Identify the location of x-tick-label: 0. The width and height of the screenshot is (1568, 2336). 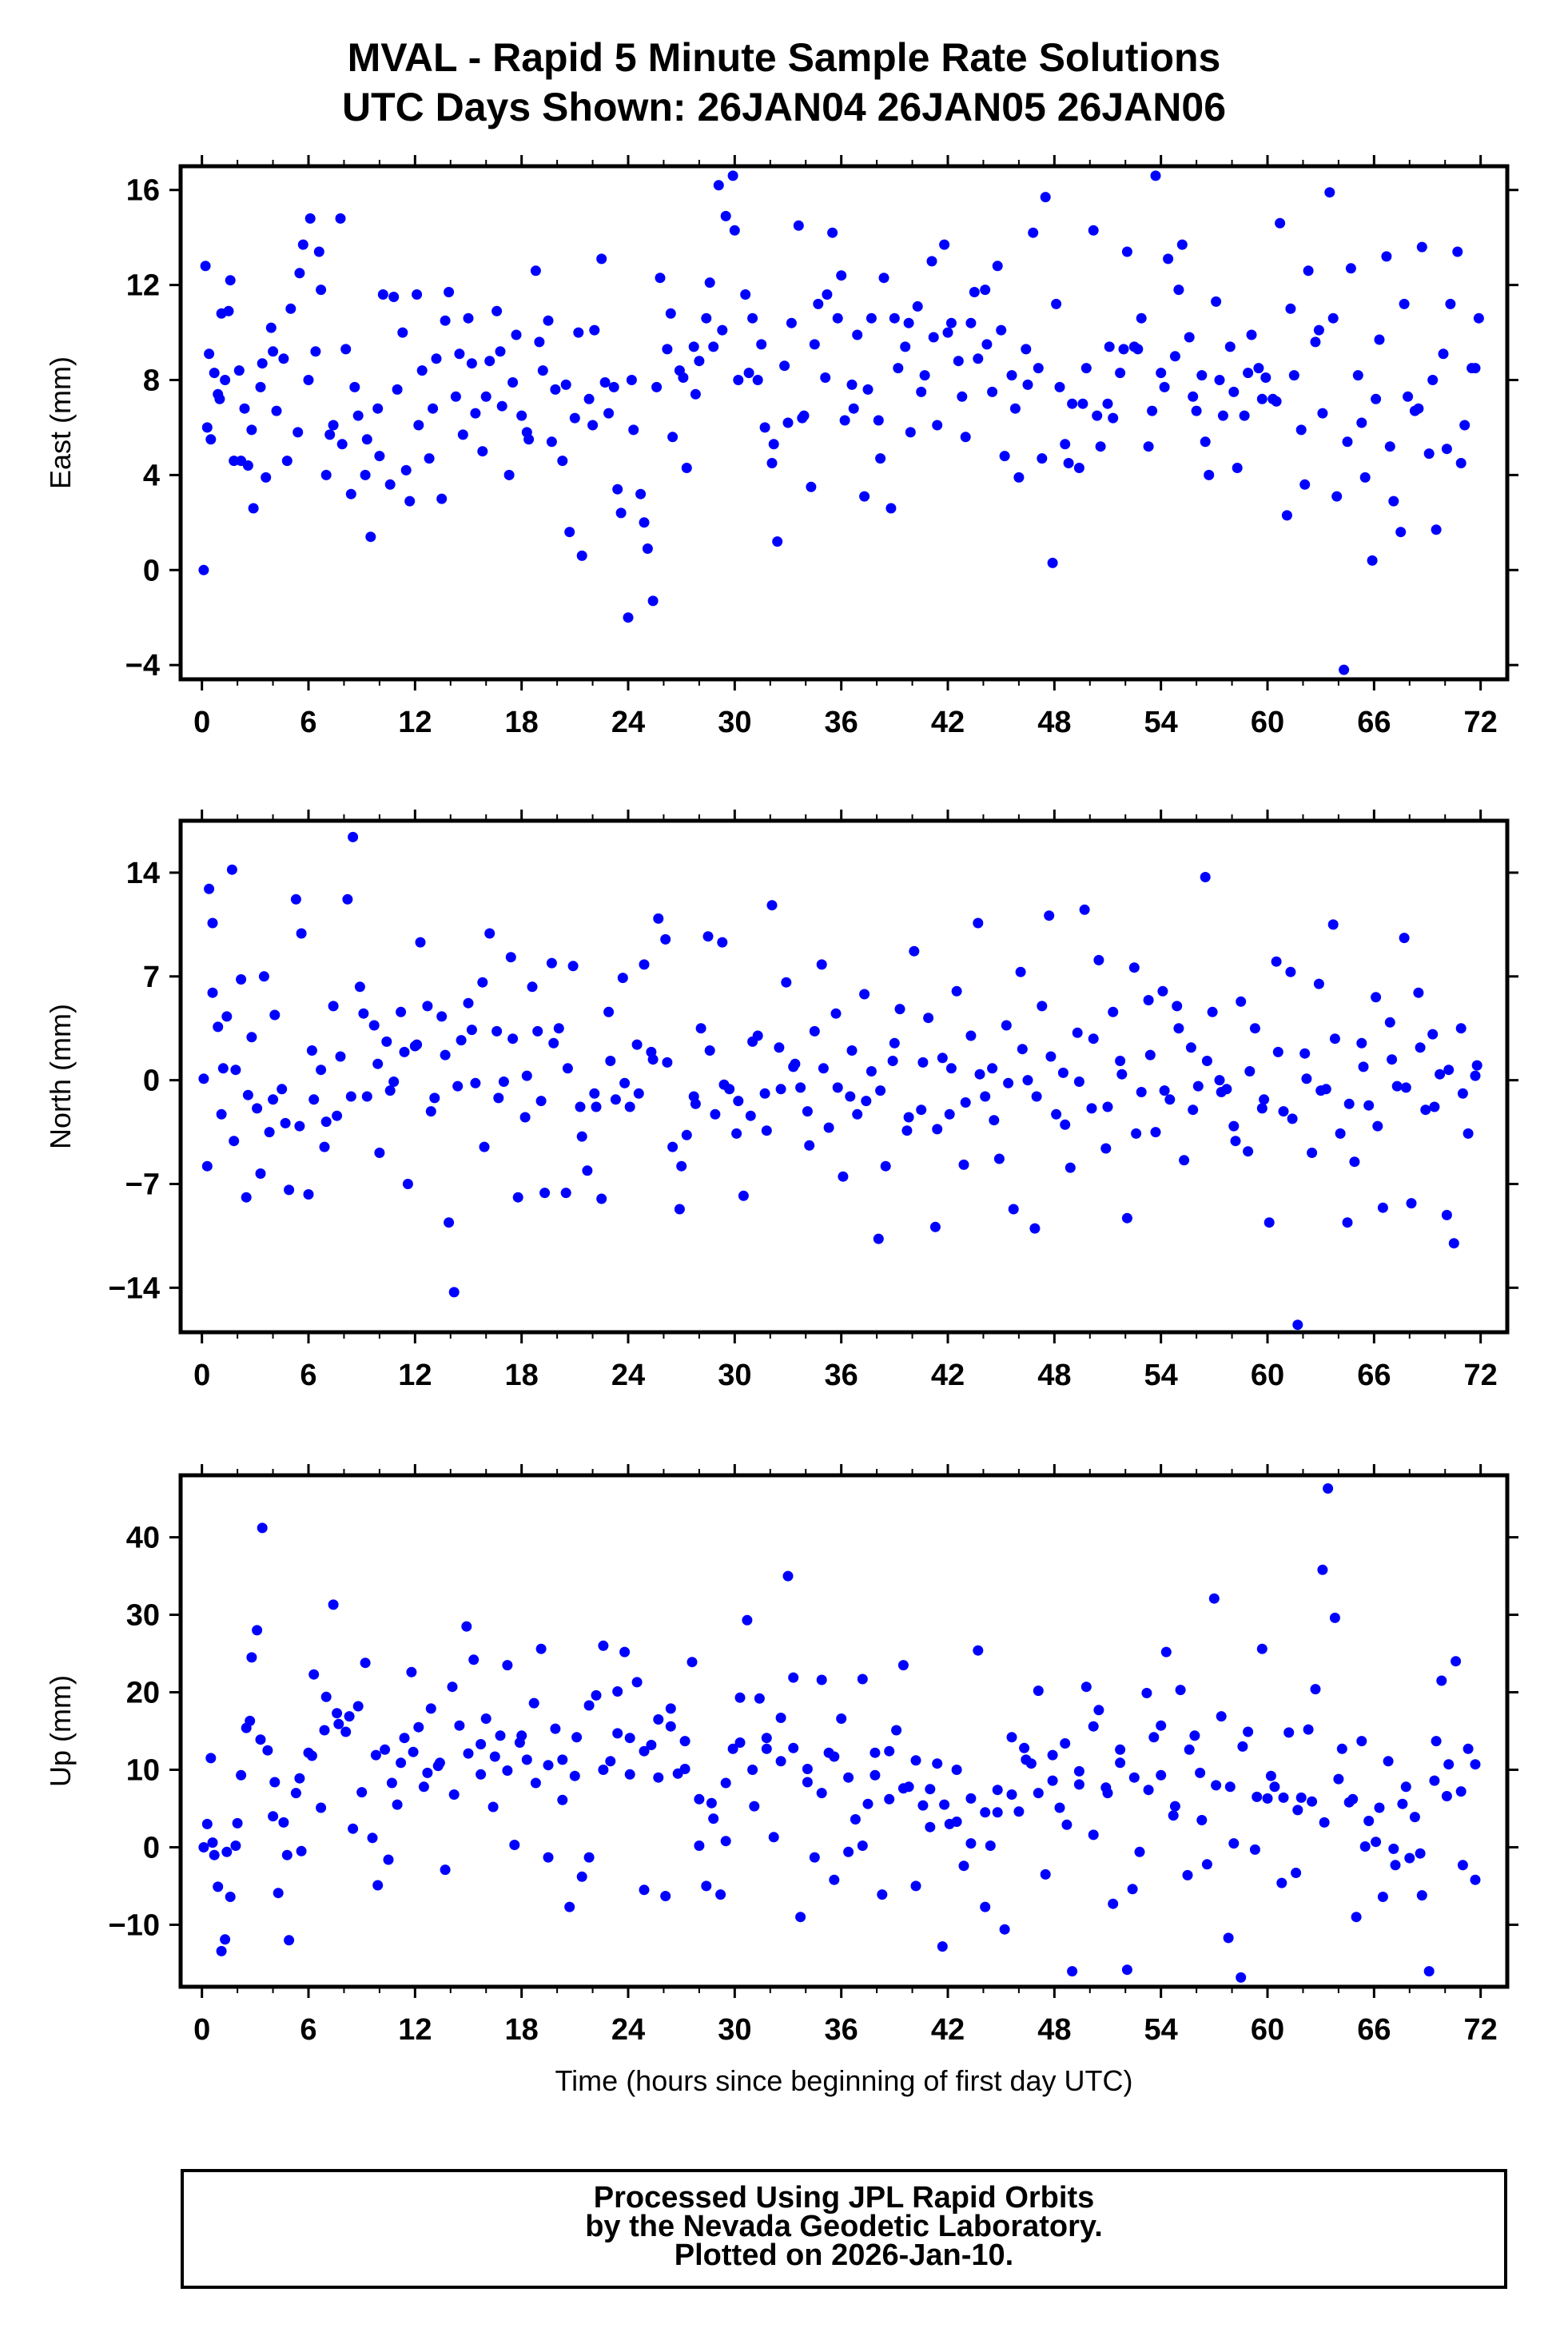
(201, 1375).